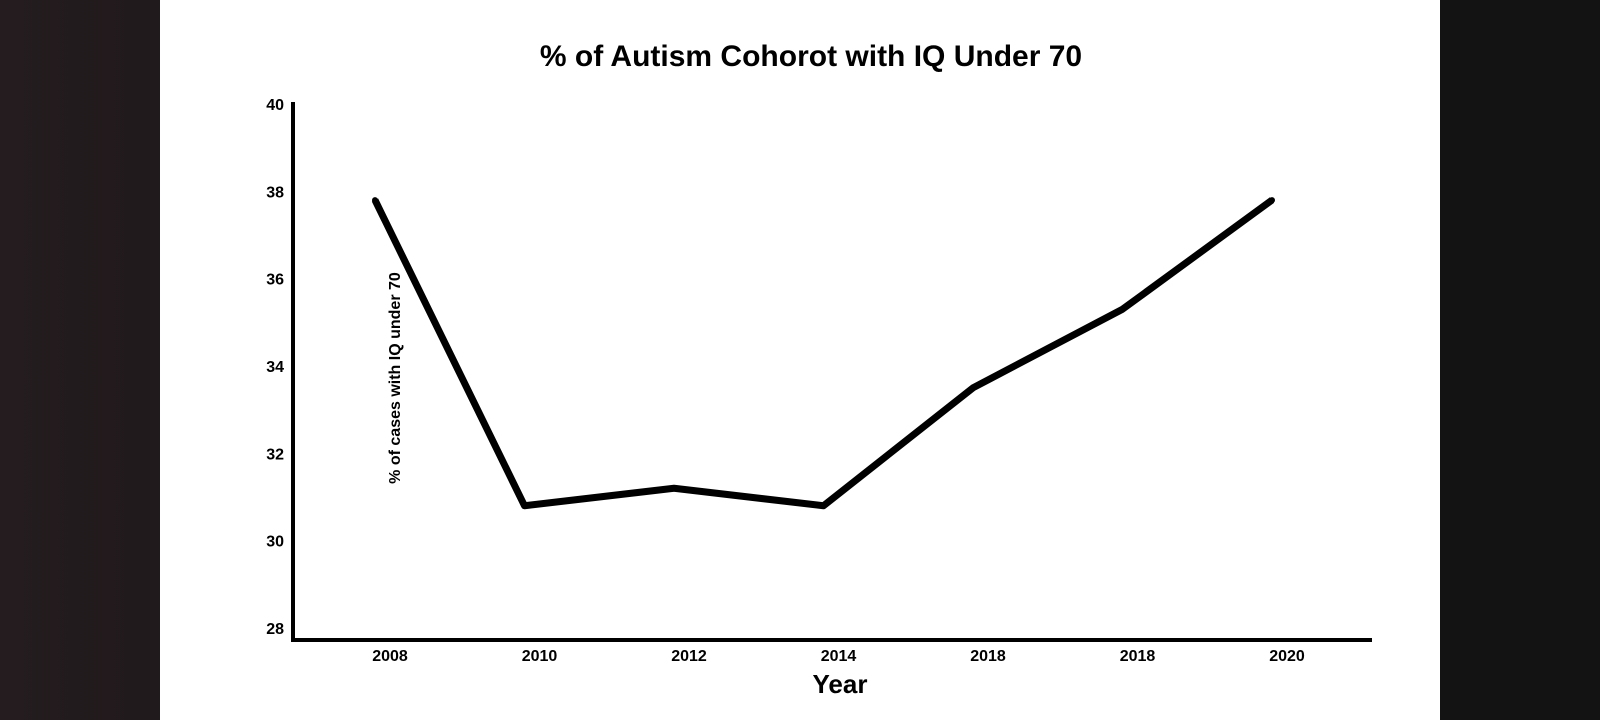 This screenshot has width=1600, height=720. What do you see at coordinates (275, 629) in the screenshot?
I see `y-tick-label: 28` at bounding box center [275, 629].